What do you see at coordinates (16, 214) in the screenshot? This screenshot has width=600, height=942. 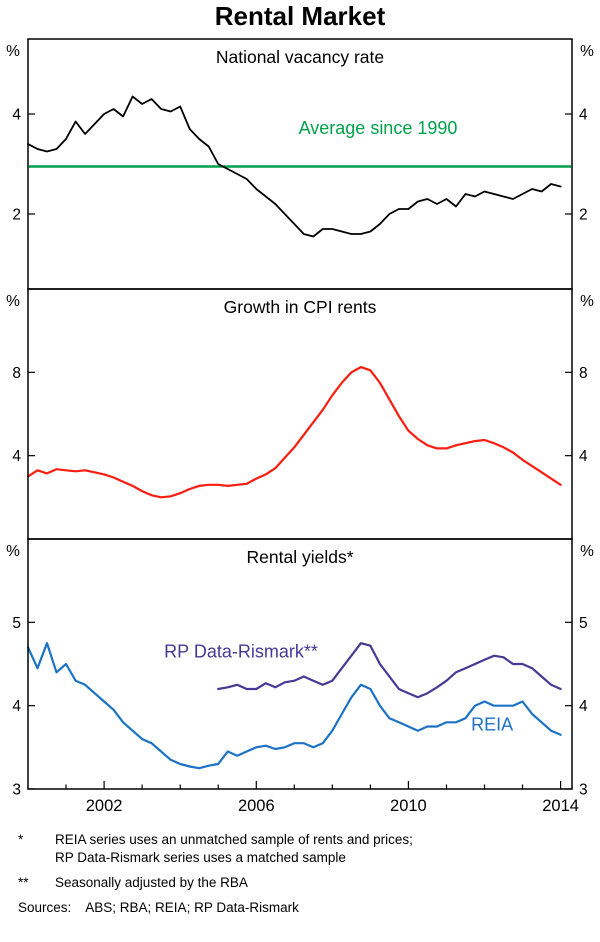 I see `y-tick-label-left: 2` at bounding box center [16, 214].